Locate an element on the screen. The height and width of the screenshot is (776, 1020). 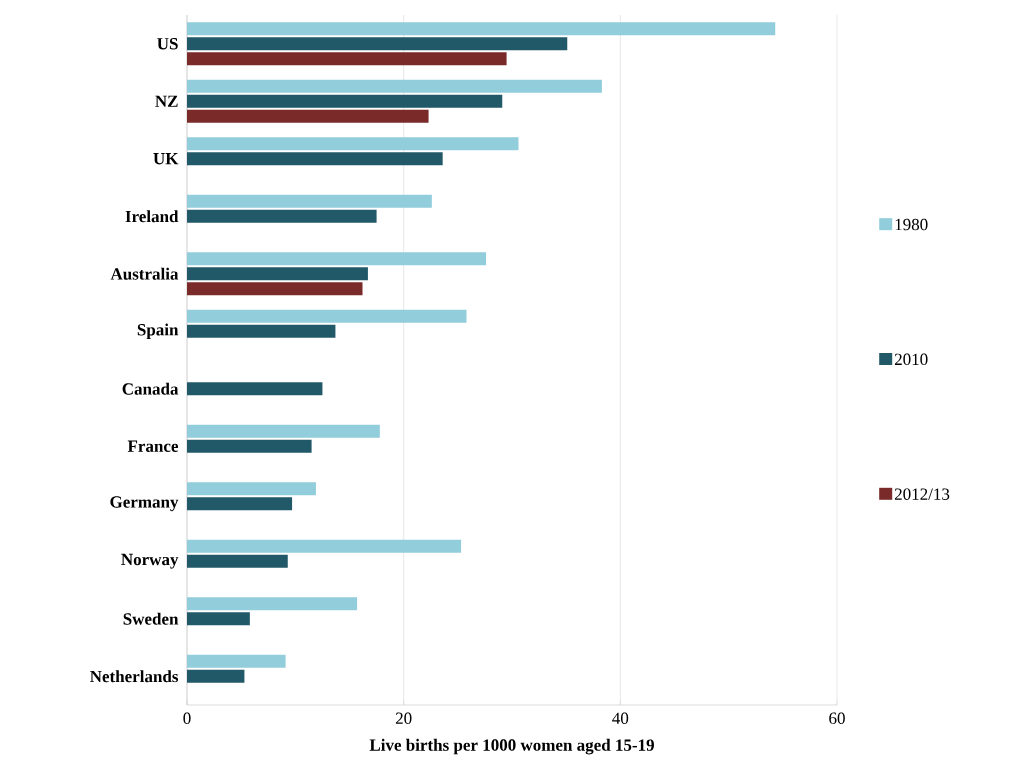
y-tick-label: Australia is located at coordinates (144, 273).